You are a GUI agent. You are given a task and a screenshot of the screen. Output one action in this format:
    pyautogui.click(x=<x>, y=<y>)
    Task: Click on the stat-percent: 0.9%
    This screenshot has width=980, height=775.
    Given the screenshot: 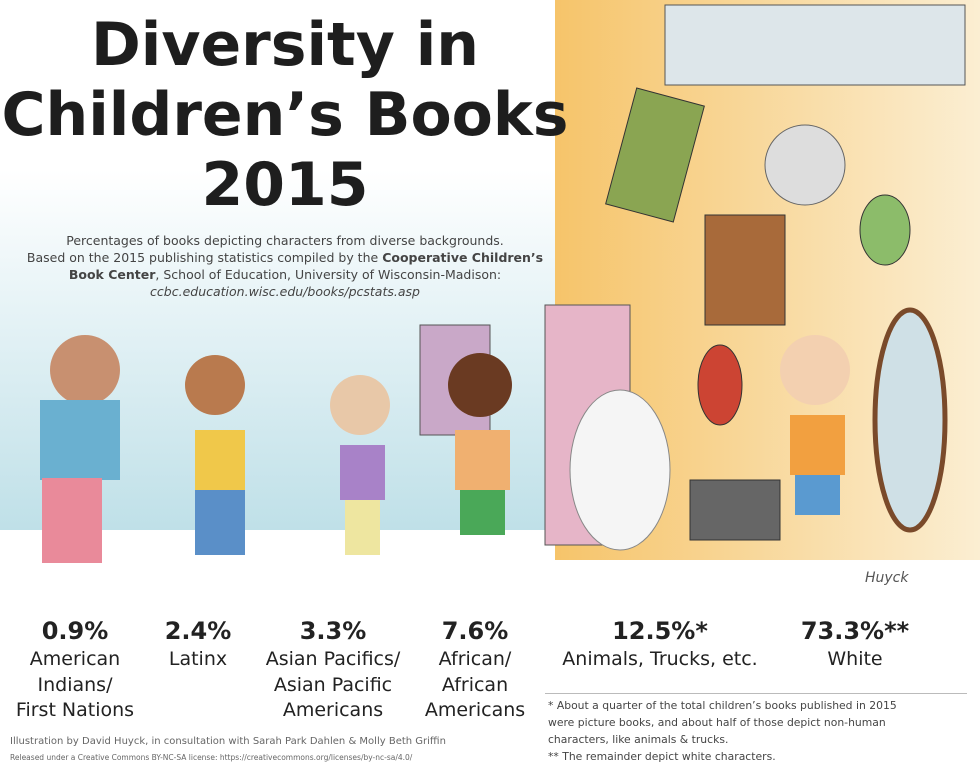 What is the action you would take?
    pyautogui.click(x=75, y=631)
    